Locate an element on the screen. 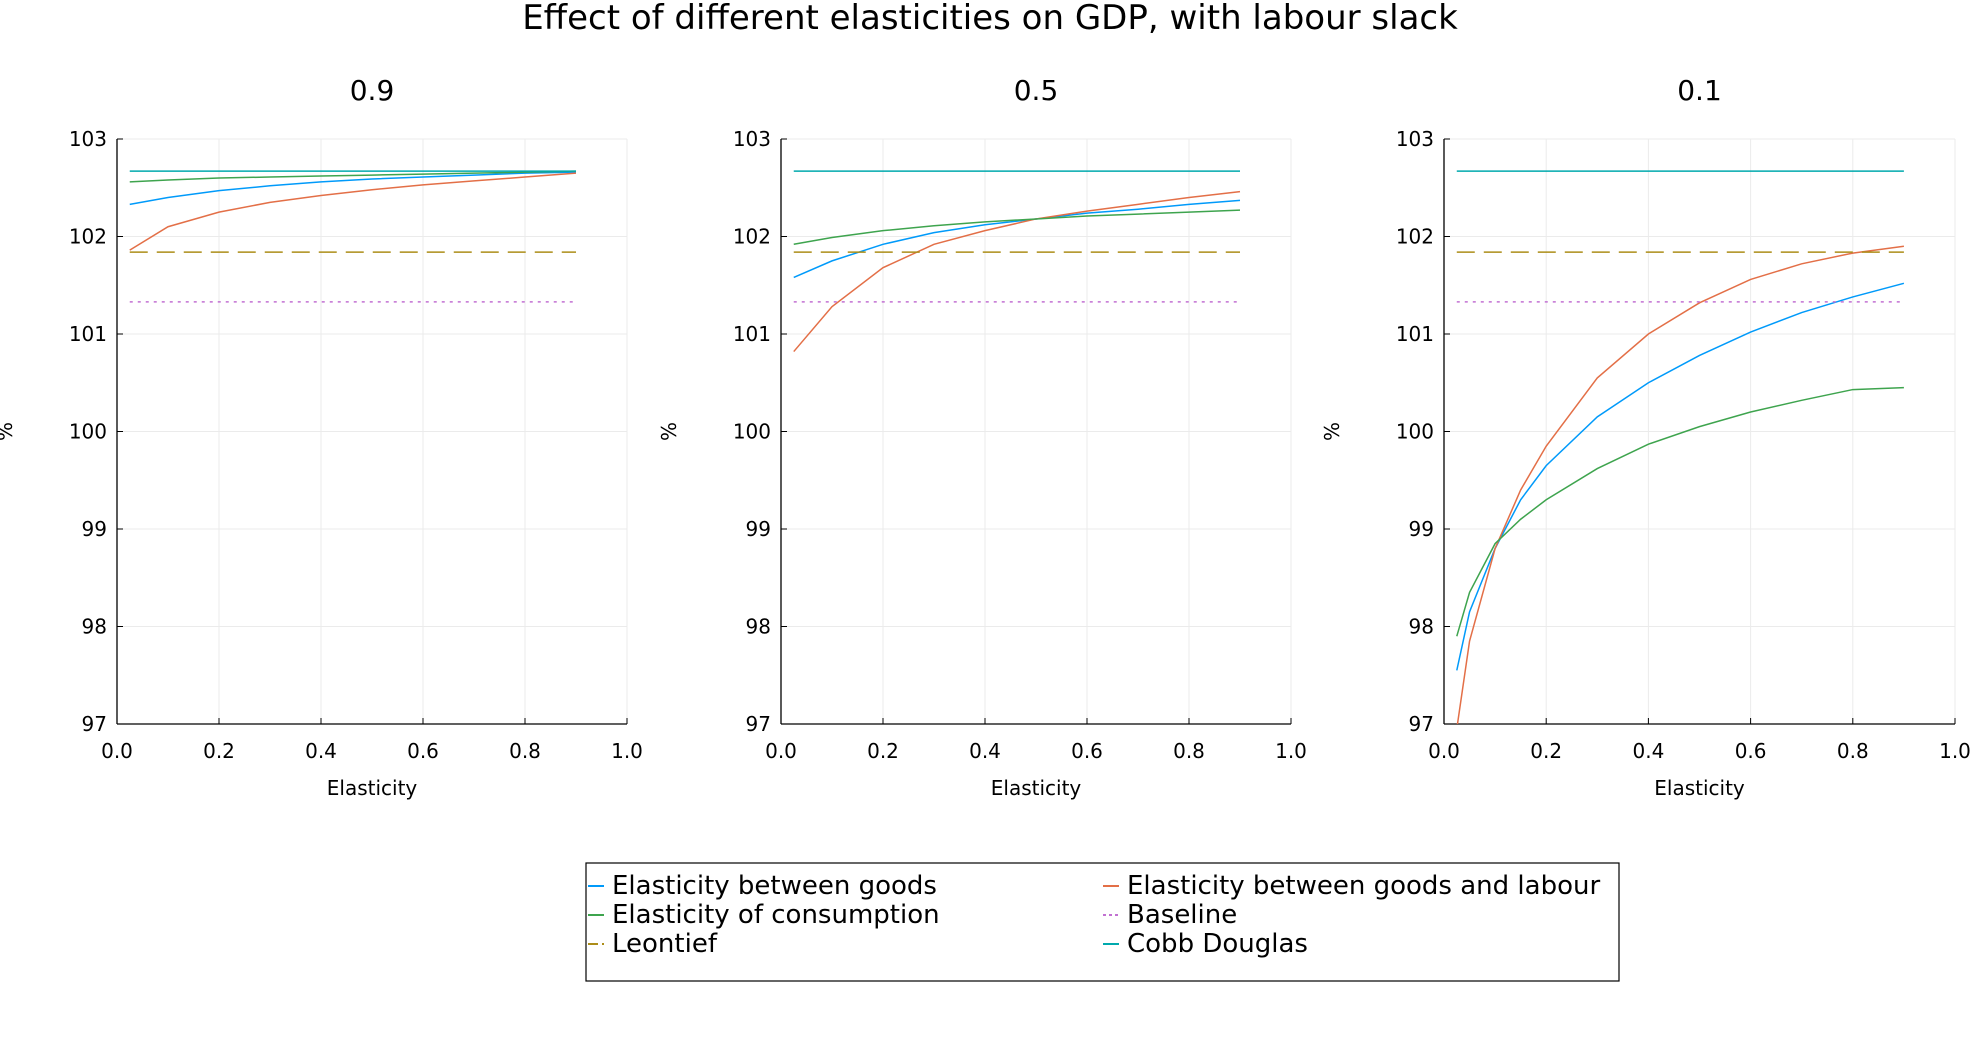 This screenshot has height=1039, width=1980. legend-label: Elasticity of consumption is located at coordinates (776, 915).